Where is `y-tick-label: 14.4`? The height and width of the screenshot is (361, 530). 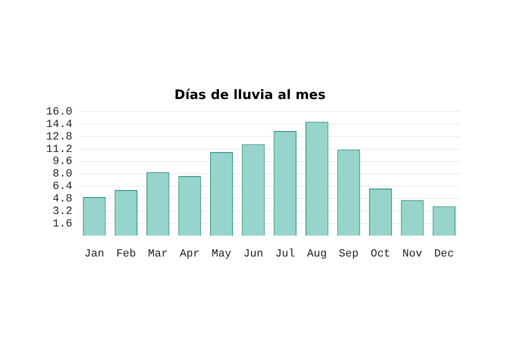
y-tick-label: 14.4 is located at coordinates (59, 124).